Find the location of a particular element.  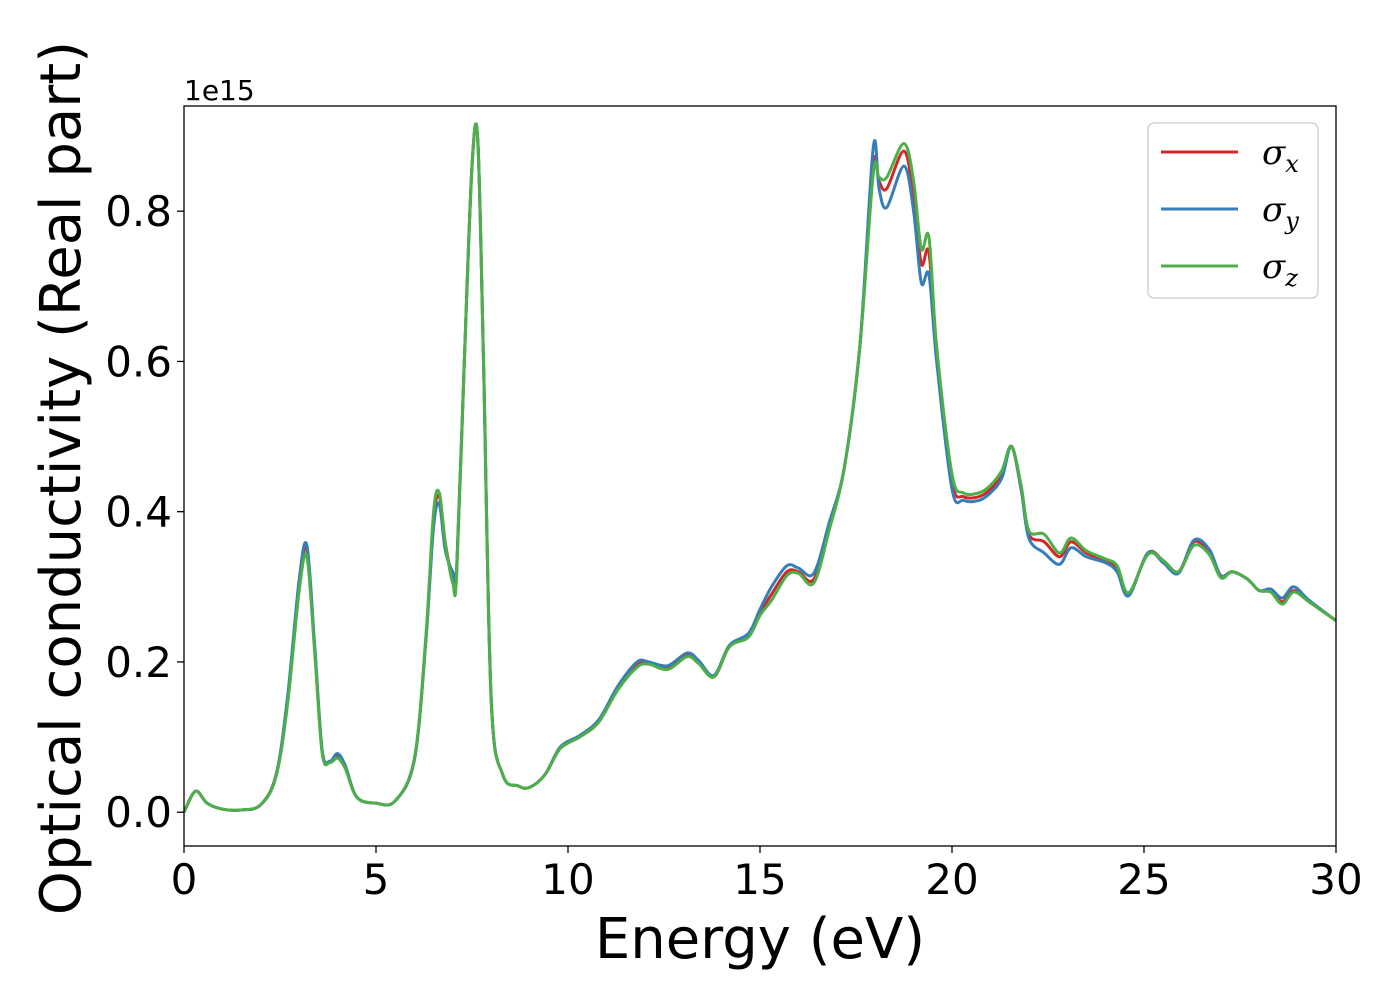

x-axis-label: Energy (eV) is located at coordinates (760, 939).